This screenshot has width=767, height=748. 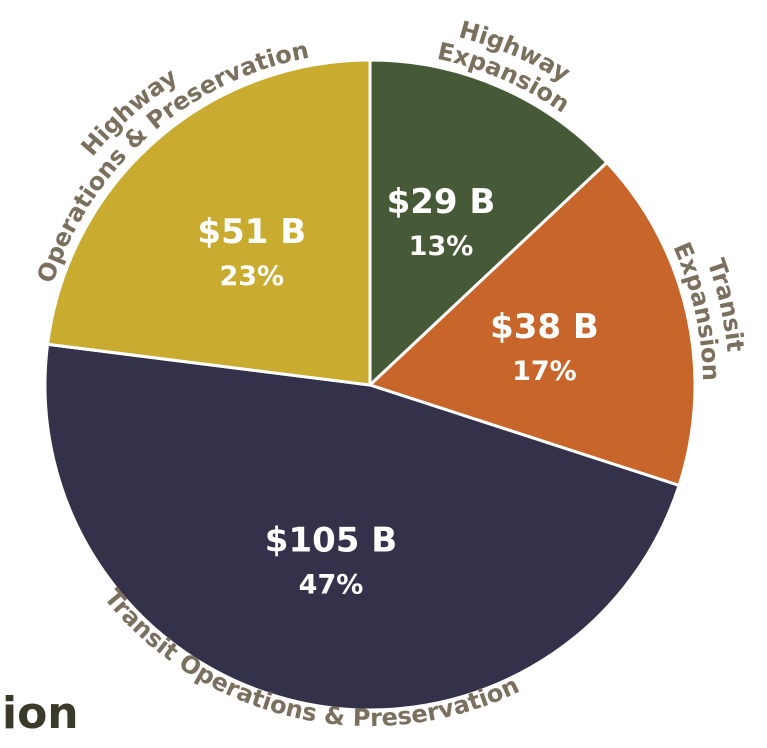 What do you see at coordinates (489, 223) in the screenshot?
I see `pie-slice` at bounding box center [489, 223].